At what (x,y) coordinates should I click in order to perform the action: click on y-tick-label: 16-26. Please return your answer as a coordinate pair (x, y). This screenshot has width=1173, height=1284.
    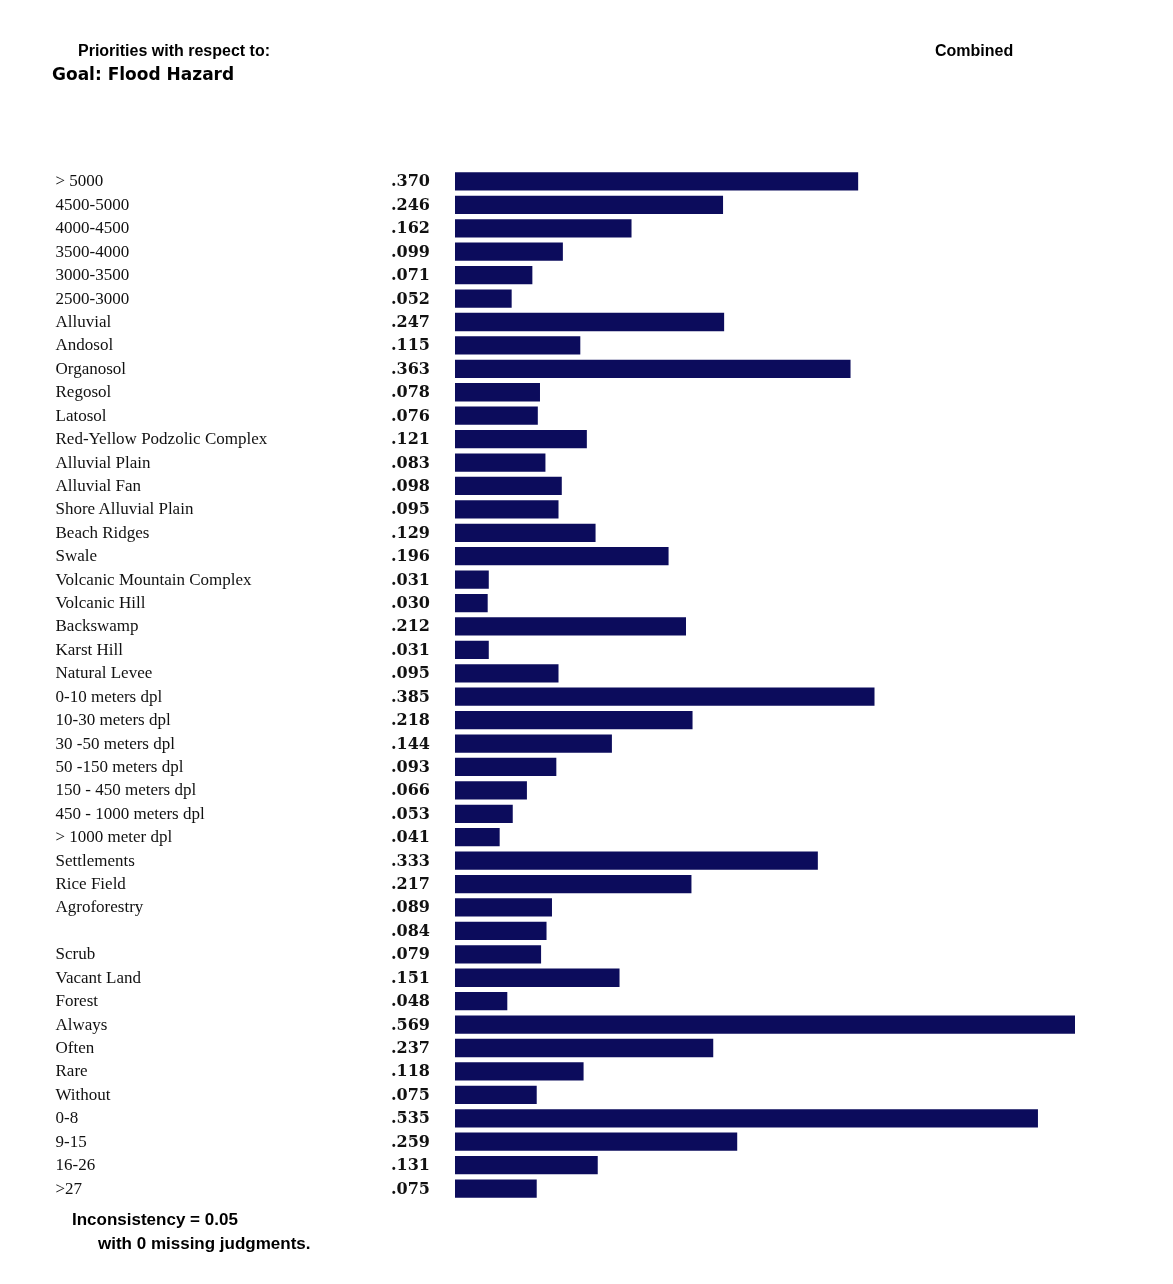
    Looking at the image, I should click on (75, 1165).